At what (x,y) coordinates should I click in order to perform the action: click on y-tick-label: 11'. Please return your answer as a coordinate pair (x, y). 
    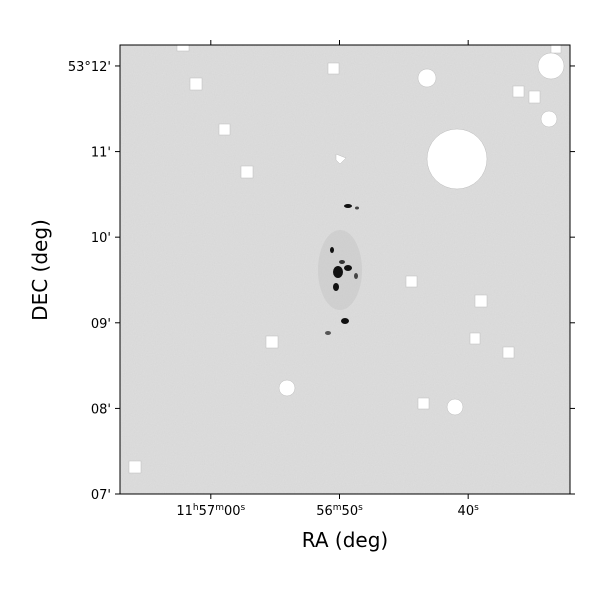
    Looking at the image, I should click on (101, 153).